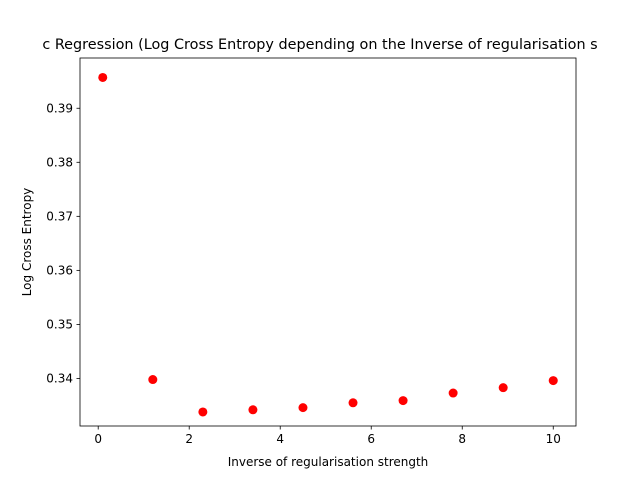 The image size is (640, 478). What do you see at coordinates (98, 439) in the screenshot?
I see `x-tick-label: 0` at bounding box center [98, 439].